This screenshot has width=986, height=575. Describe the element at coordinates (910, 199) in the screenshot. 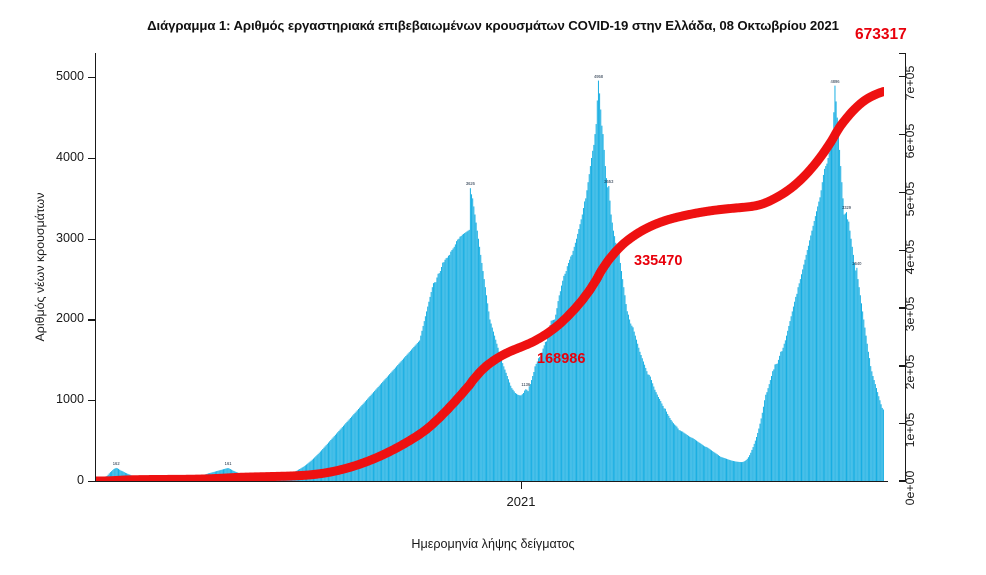

I see `y-axis-right-tick-label: 5e+05` at that location.